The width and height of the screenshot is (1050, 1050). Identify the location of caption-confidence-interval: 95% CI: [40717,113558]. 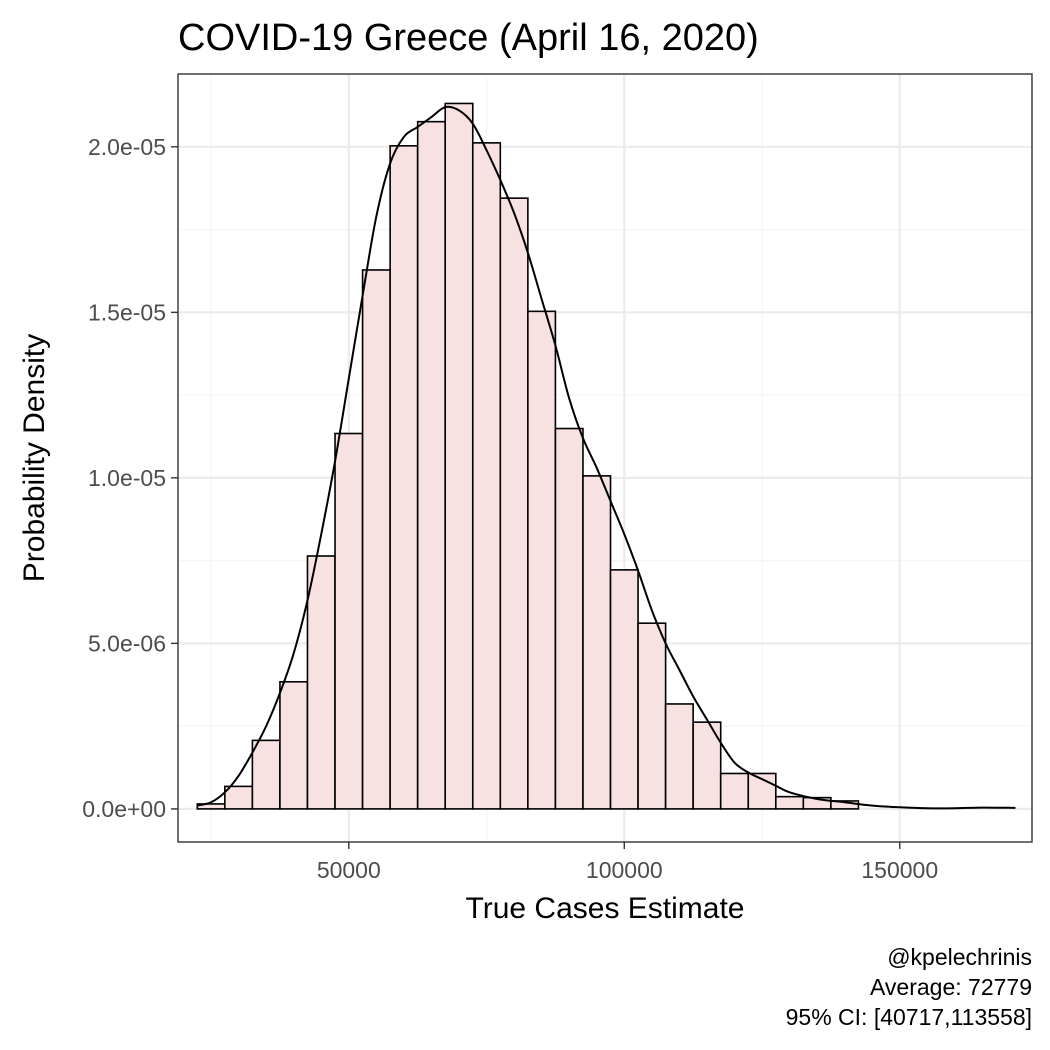
(909, 1017).